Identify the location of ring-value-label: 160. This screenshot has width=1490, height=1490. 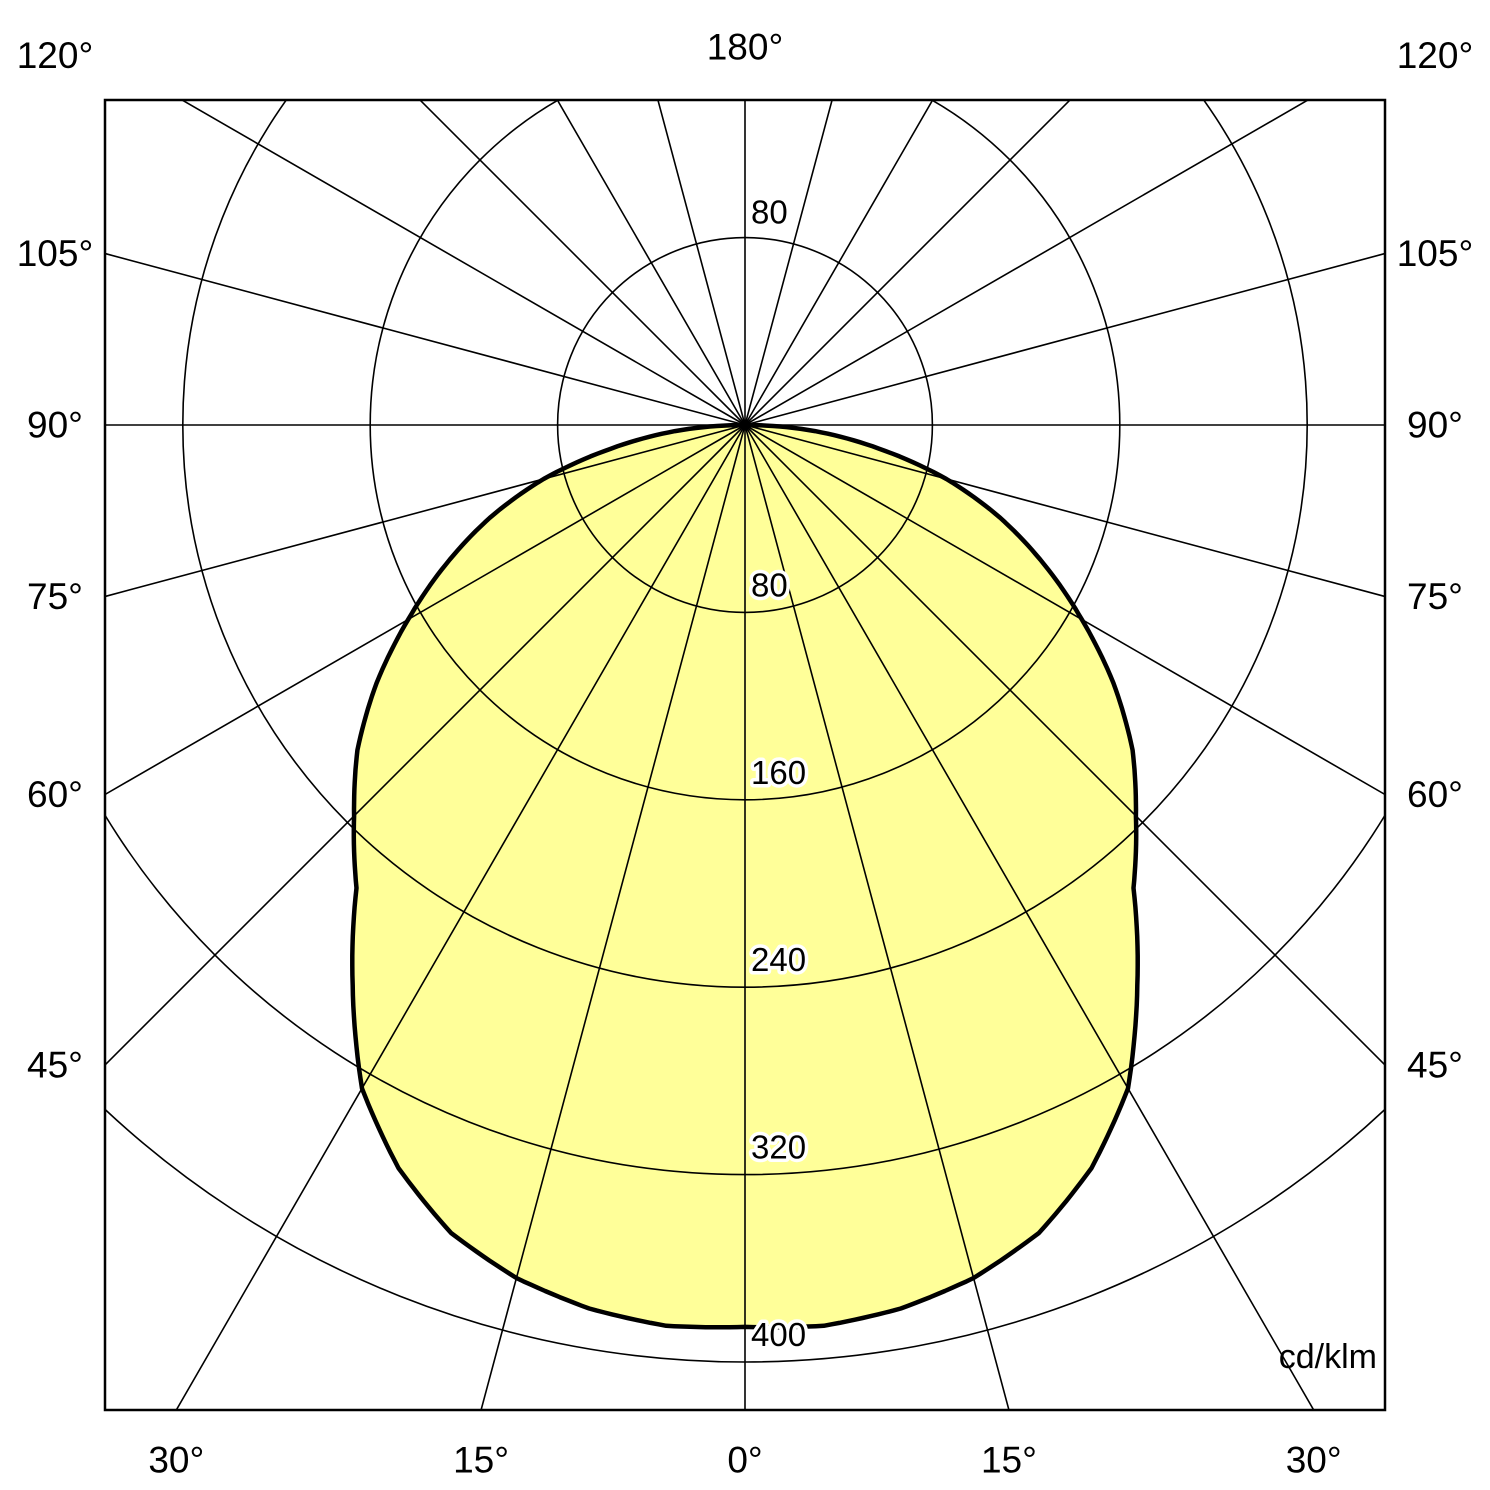
(778, 772).